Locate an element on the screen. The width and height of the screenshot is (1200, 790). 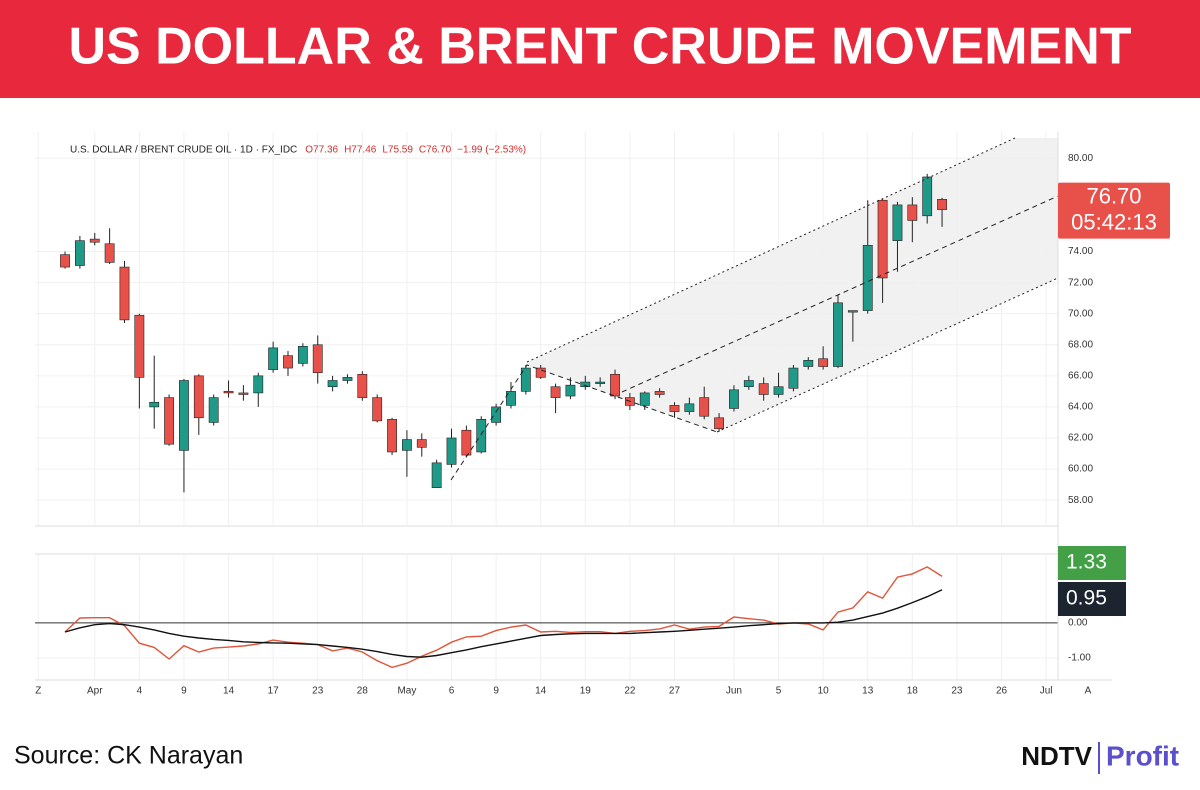
x-tick-label: May is located at coordinates (406, 691).